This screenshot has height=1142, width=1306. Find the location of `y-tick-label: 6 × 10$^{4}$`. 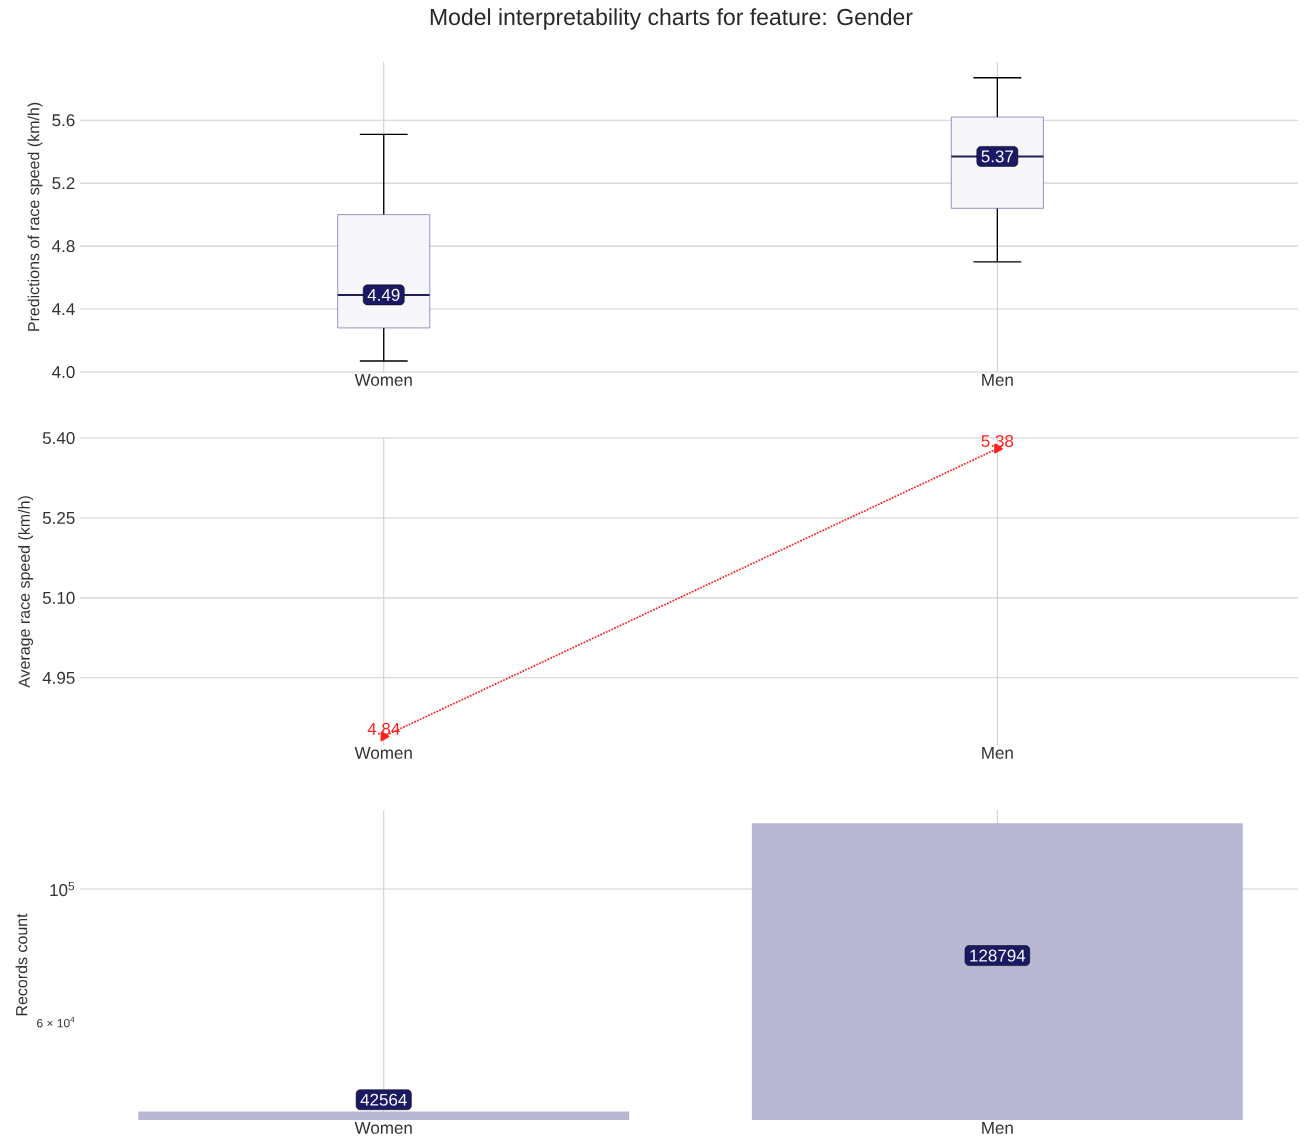

y-tick-label: 6 × 10$^{4}$ is located at coordinates (56, 1022).